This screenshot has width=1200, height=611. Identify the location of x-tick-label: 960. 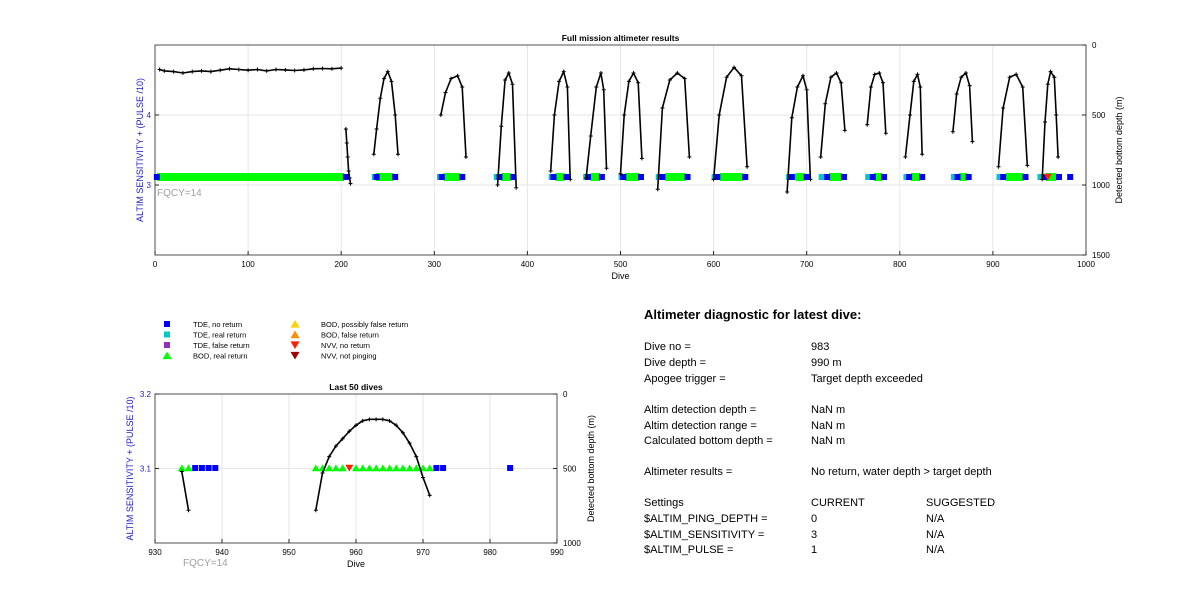
(356, 552).